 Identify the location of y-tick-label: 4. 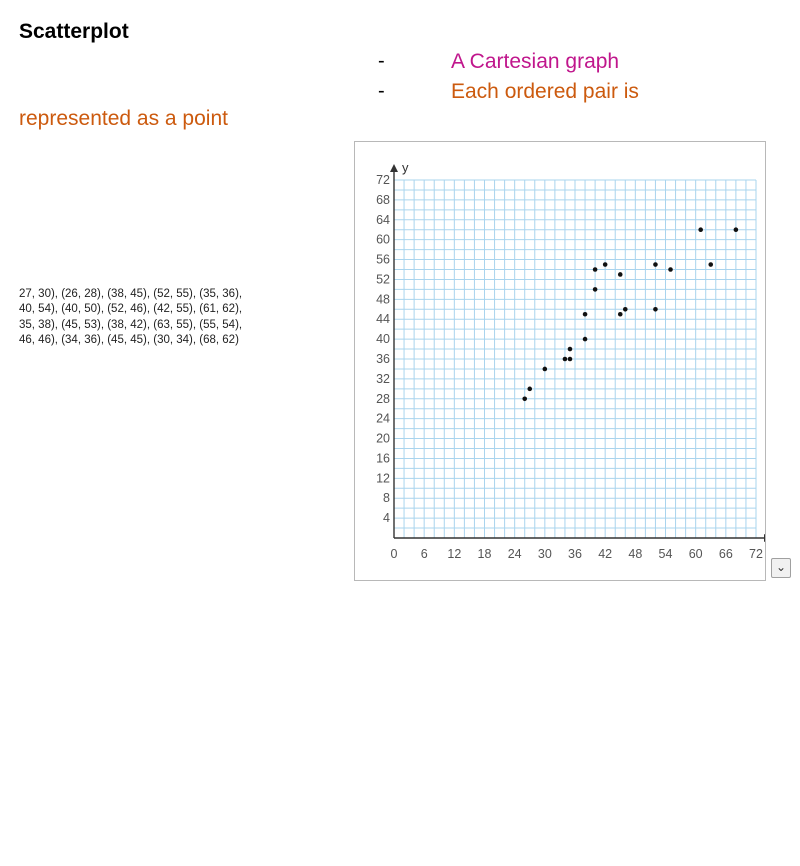
(386, 518).